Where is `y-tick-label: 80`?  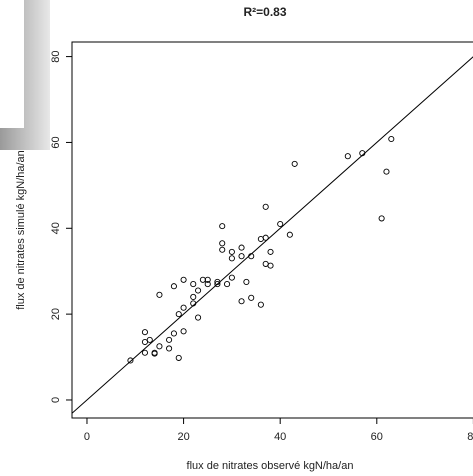 y-tick-label: 80 is located at coordinates (56, 56).